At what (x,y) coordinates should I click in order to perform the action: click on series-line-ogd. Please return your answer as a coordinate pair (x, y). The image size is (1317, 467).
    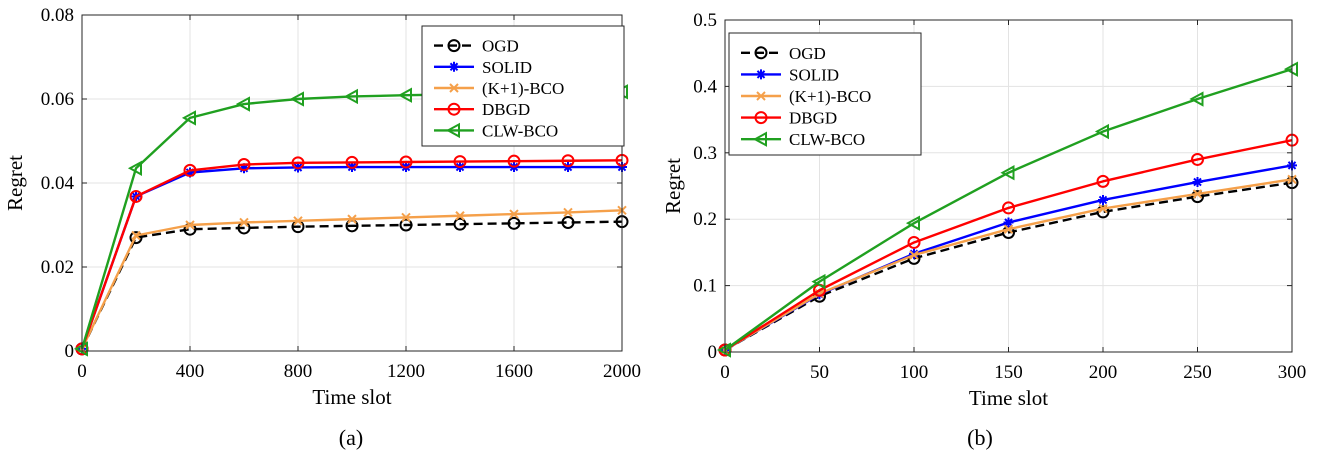
    Looking at the image, I should click on (351, 285).